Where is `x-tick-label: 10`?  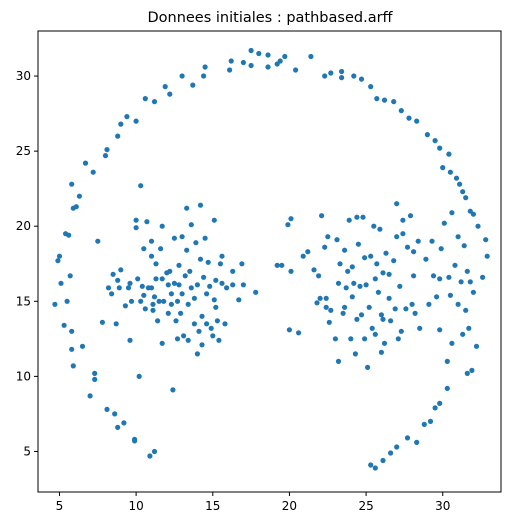 x-tick-label: 10 is located at coordinates (135, 506).